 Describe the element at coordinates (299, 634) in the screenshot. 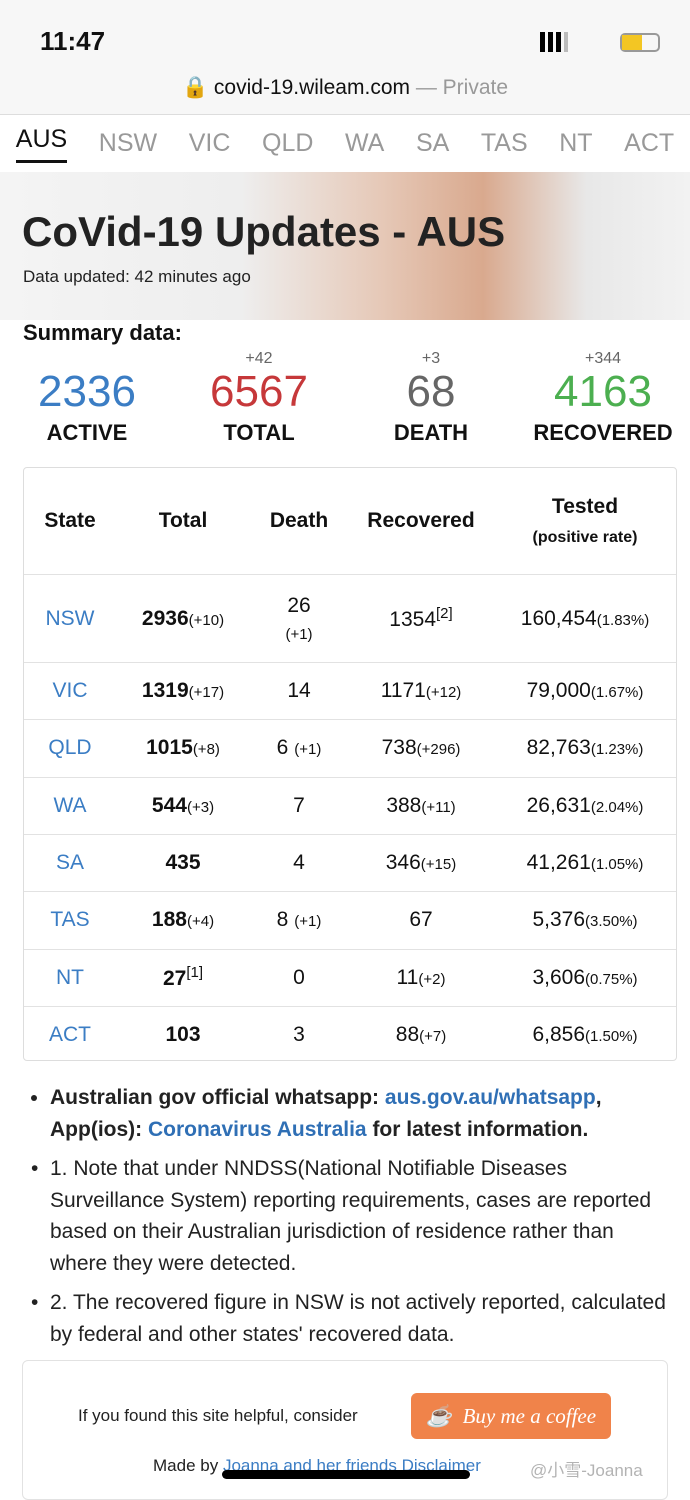

I see `change: (+1)` at that location.